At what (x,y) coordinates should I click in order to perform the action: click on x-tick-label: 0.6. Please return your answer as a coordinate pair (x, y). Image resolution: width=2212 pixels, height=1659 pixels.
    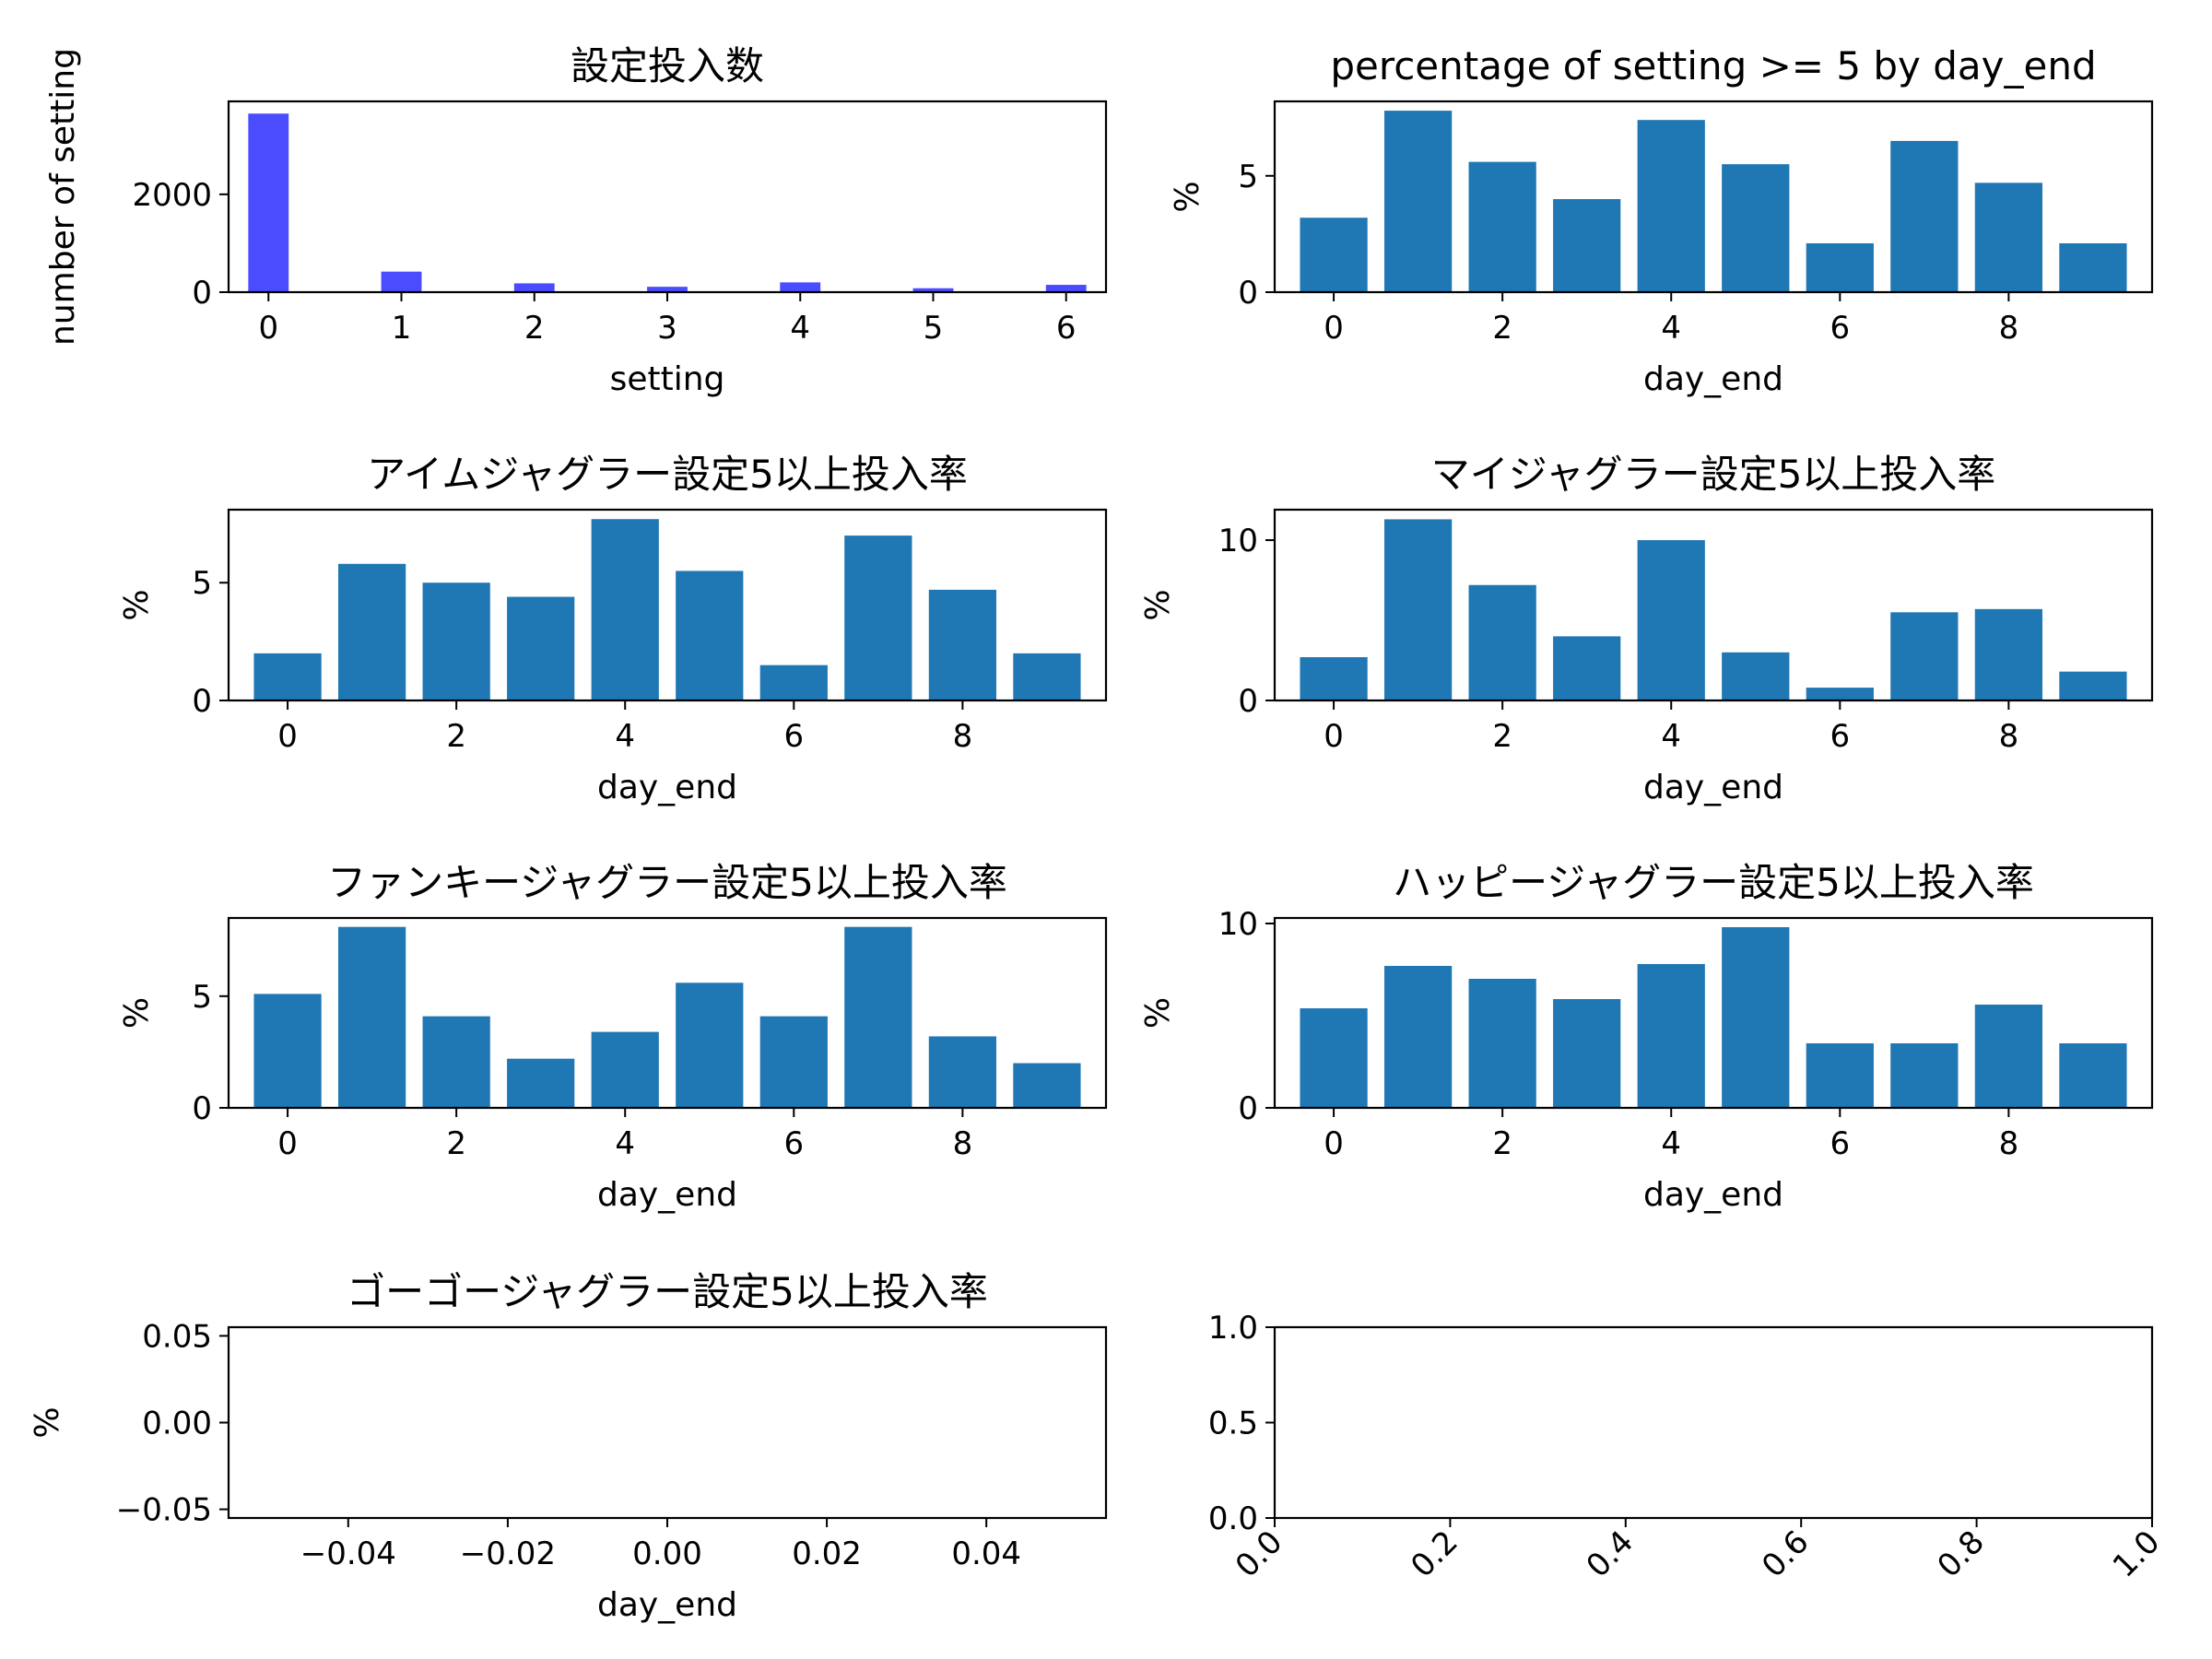
    Looking at the image, I should click on (1786, 1554).